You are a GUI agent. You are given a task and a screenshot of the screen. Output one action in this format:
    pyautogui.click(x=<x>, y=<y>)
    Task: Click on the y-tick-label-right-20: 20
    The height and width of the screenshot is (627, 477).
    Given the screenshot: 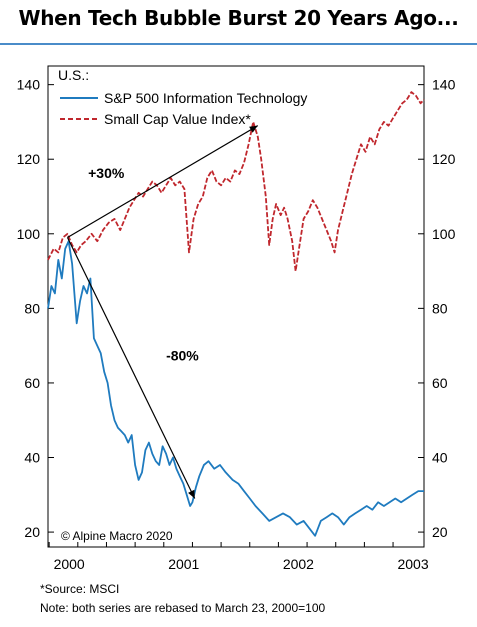 What is the action you would take?
    pyautogui.click(x=440, y=532)
    